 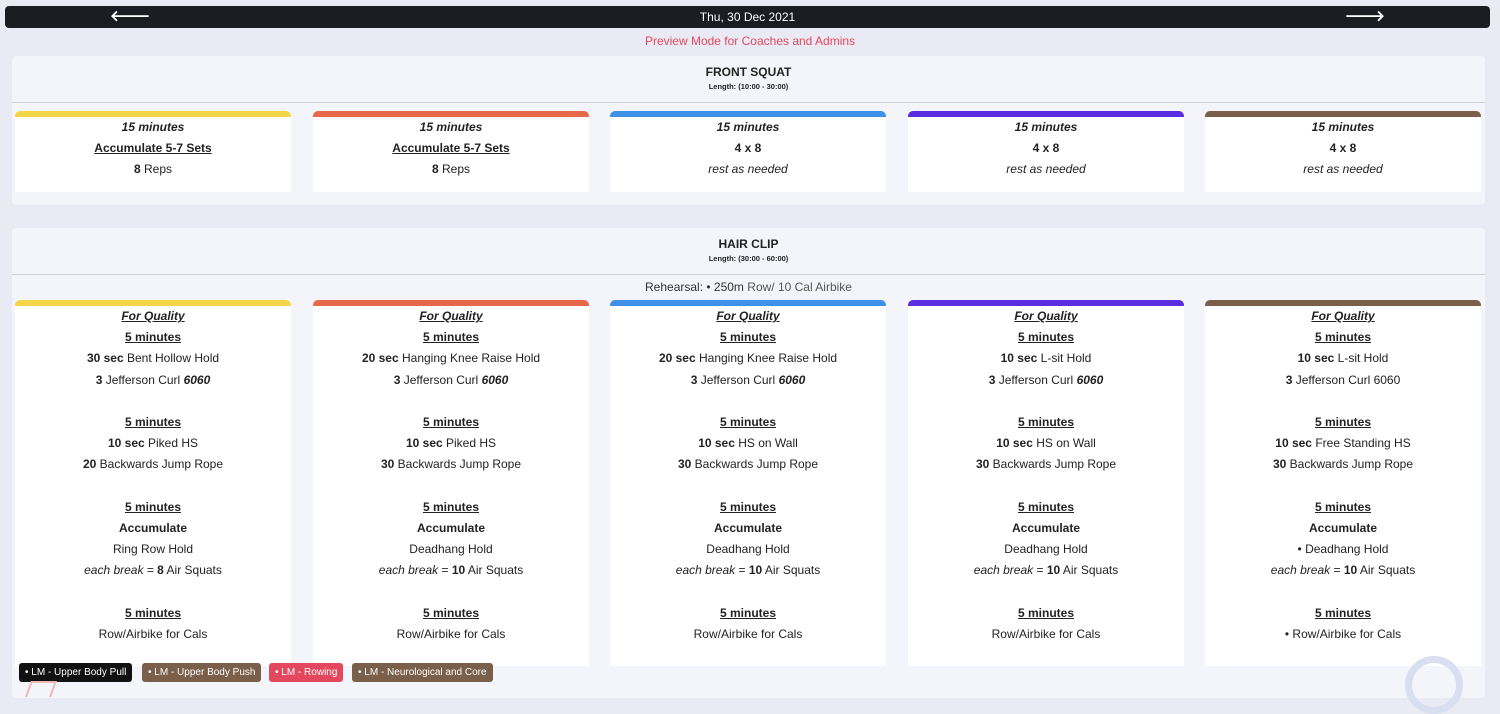 I want to click on section-title: FRONT SQUAT, so click(x=748, y=72).